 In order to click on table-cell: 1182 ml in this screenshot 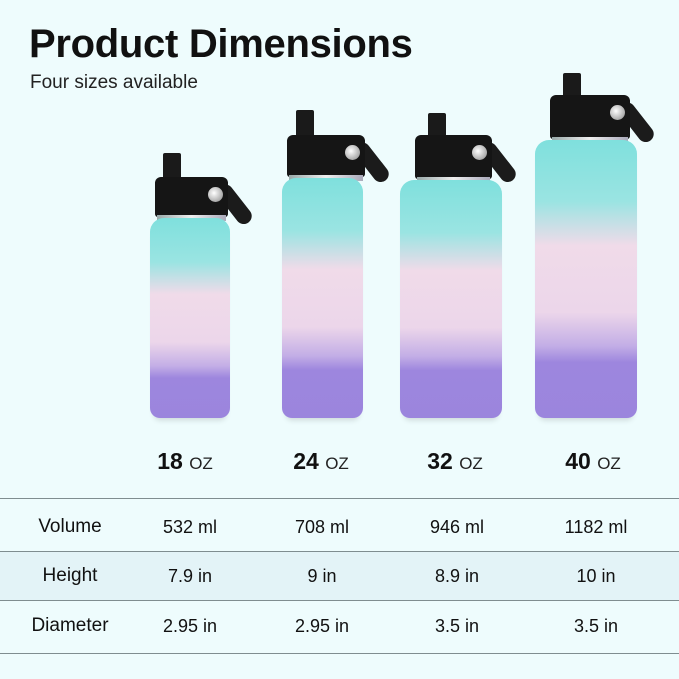, I will do `click(596, 527)`.